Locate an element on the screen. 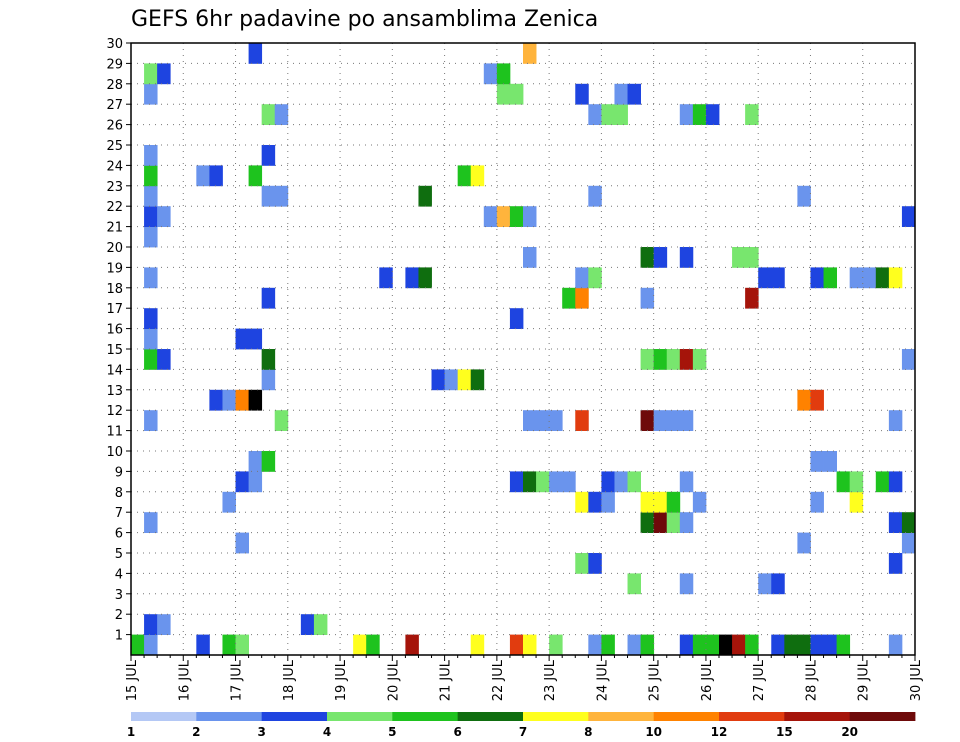  colorbar: 1 2 3 4 5 6 7 8 10 12 15 20 is located at coordinates (521, 725).